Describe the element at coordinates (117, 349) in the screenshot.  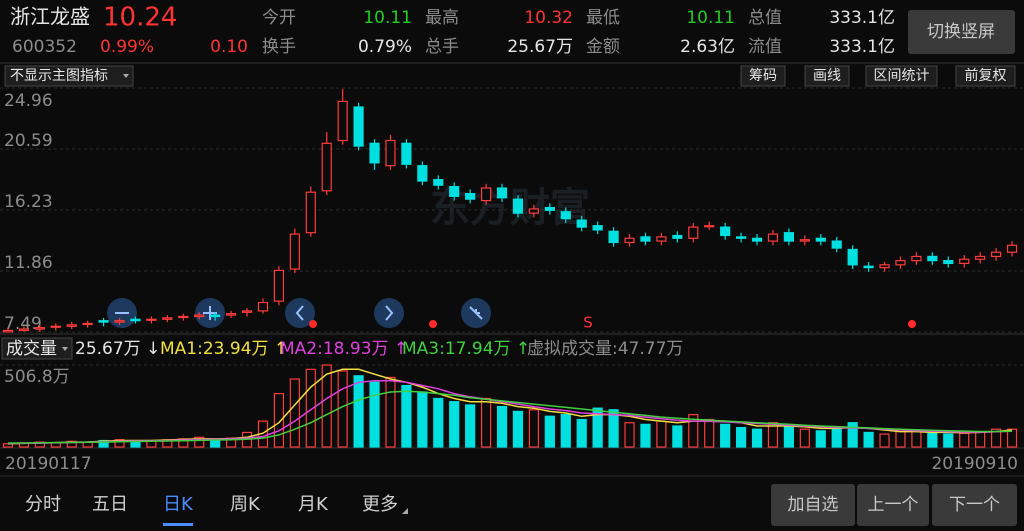
I see `current-volume: 25.67万 ↓` at that location.